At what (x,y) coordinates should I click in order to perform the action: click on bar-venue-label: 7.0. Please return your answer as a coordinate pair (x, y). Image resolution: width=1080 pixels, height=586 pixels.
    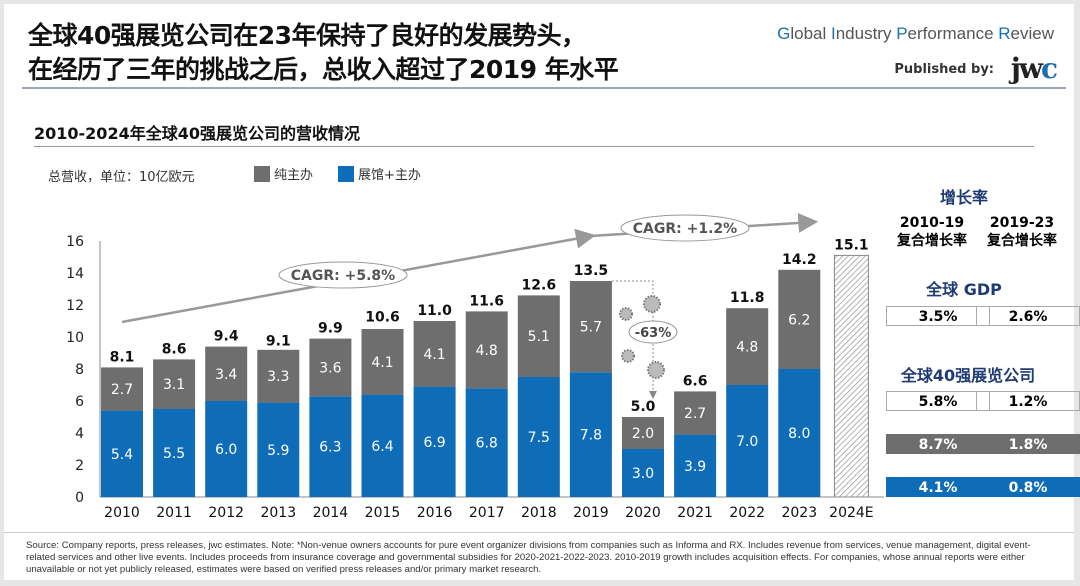
    Looking at the image, I should click on (747, 442).